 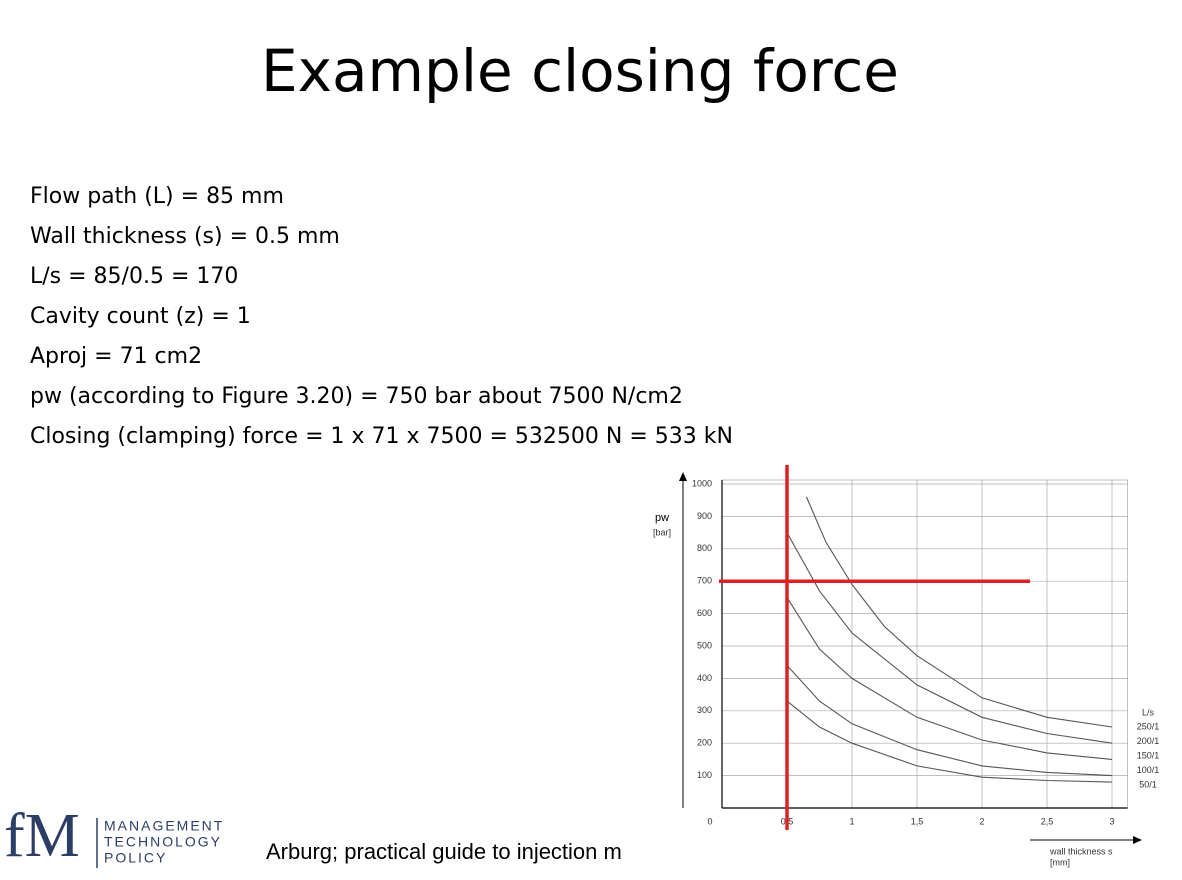 What do you see at coordinates (1148, 726) in the screenshot?
I see `legend-label: 250/1` at bounding box center [1148, 726].